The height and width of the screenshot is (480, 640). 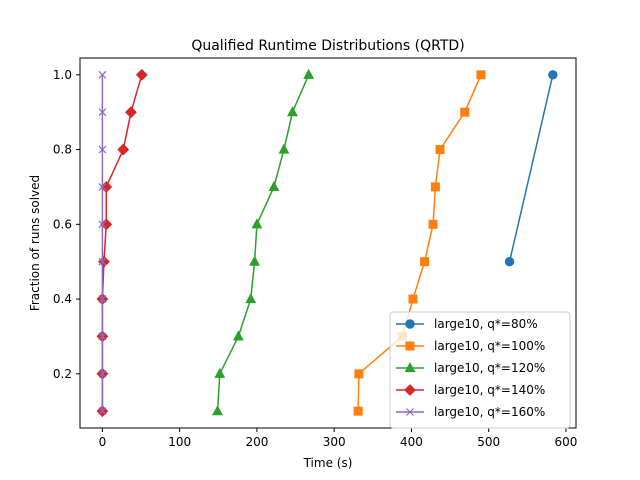 I want to click on y-tick-label: 0.4, so click(x=62, y=299).